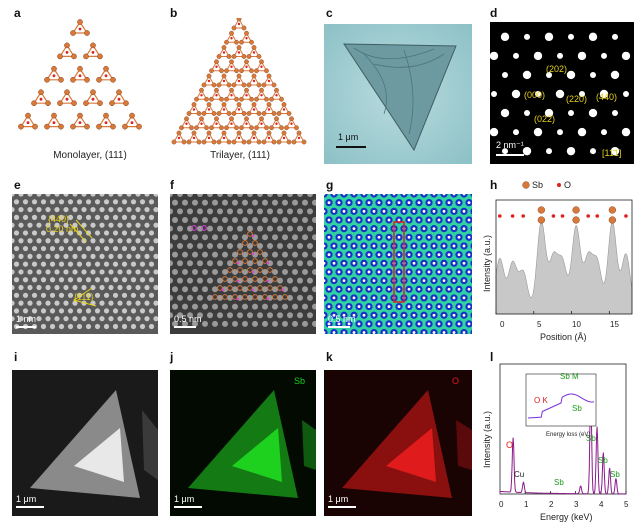 The width and height of the screenshot is (636, 523). Describe the element at coordinates (174, 13) in the screenshot. I see `panel-b-label: b` at that location.